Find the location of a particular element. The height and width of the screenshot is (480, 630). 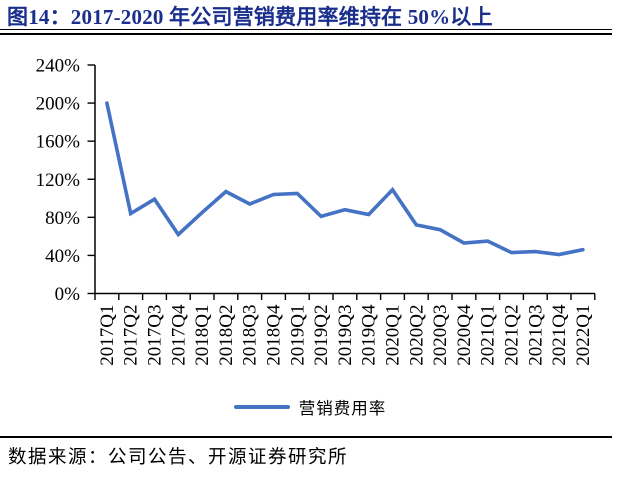

x-axis-label: 2021Q3 is located at coordinates (535, 335).